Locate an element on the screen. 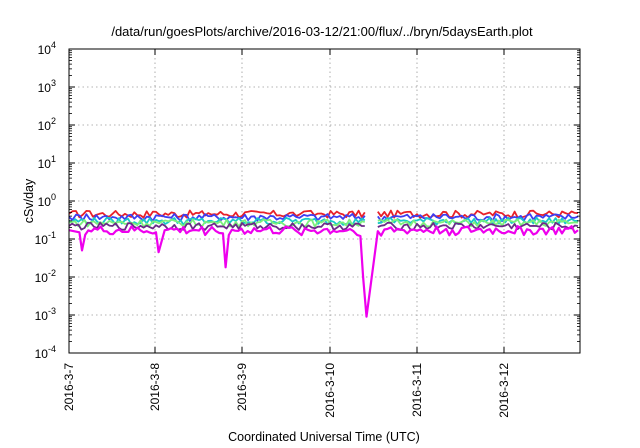 This screenshot has width=640, height=448. y-tick-label: 10³ is located at coordinates (47, 86).